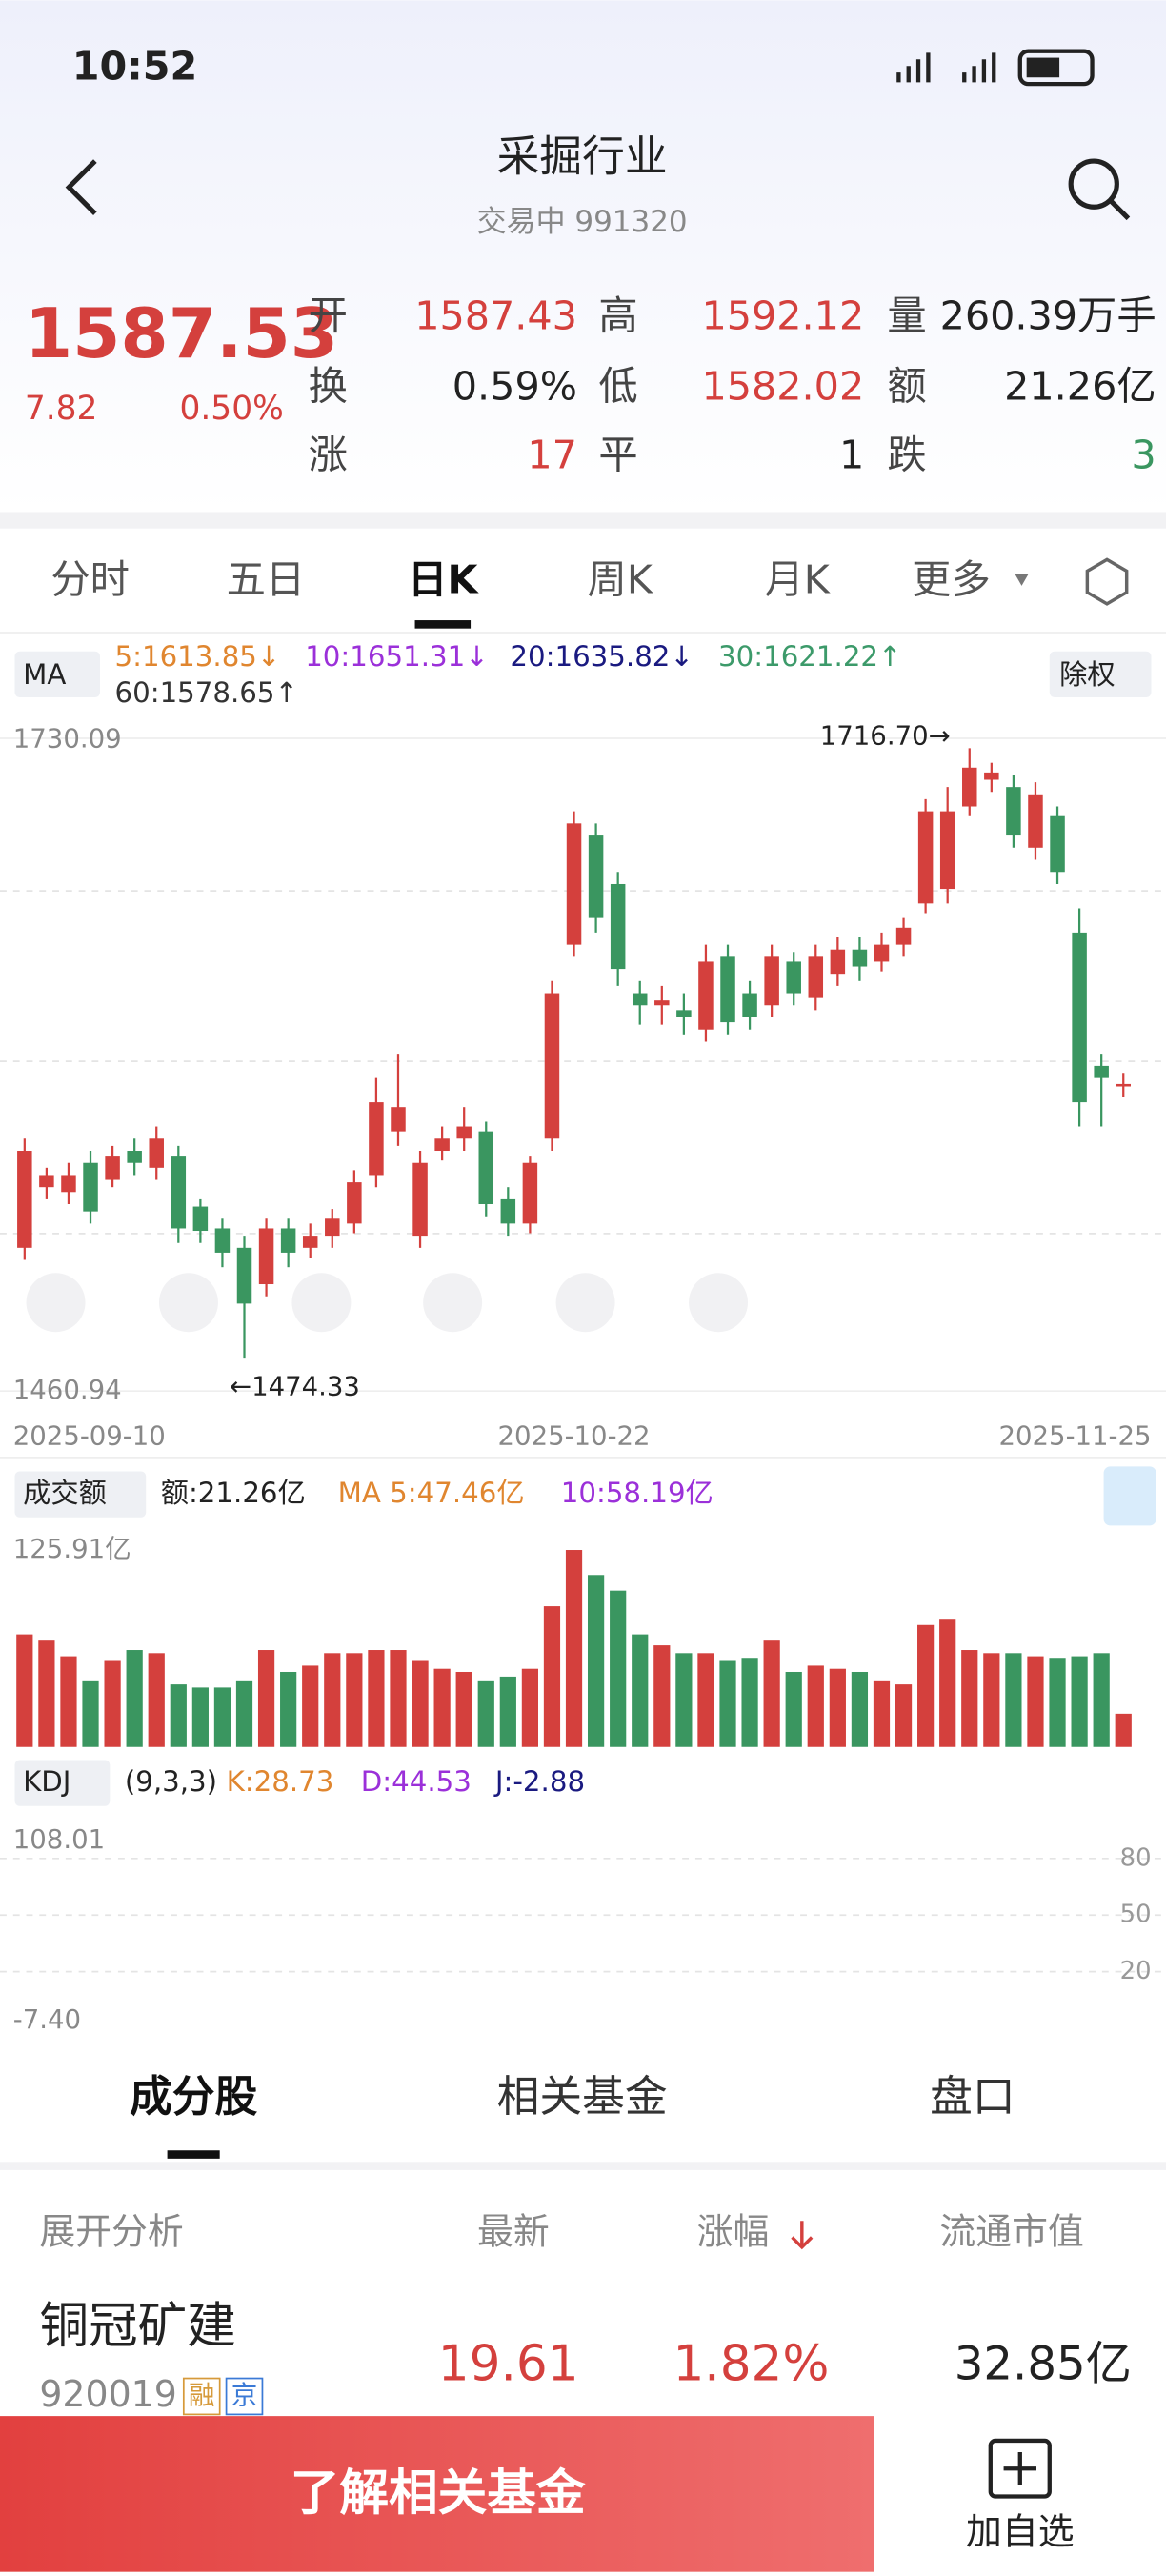 The height and width of the screenshot is (2576, 1166). Describe the element at coordinates (416, 1782) in the screenshot. I see `kdj-legend: D:44.53` at that location.